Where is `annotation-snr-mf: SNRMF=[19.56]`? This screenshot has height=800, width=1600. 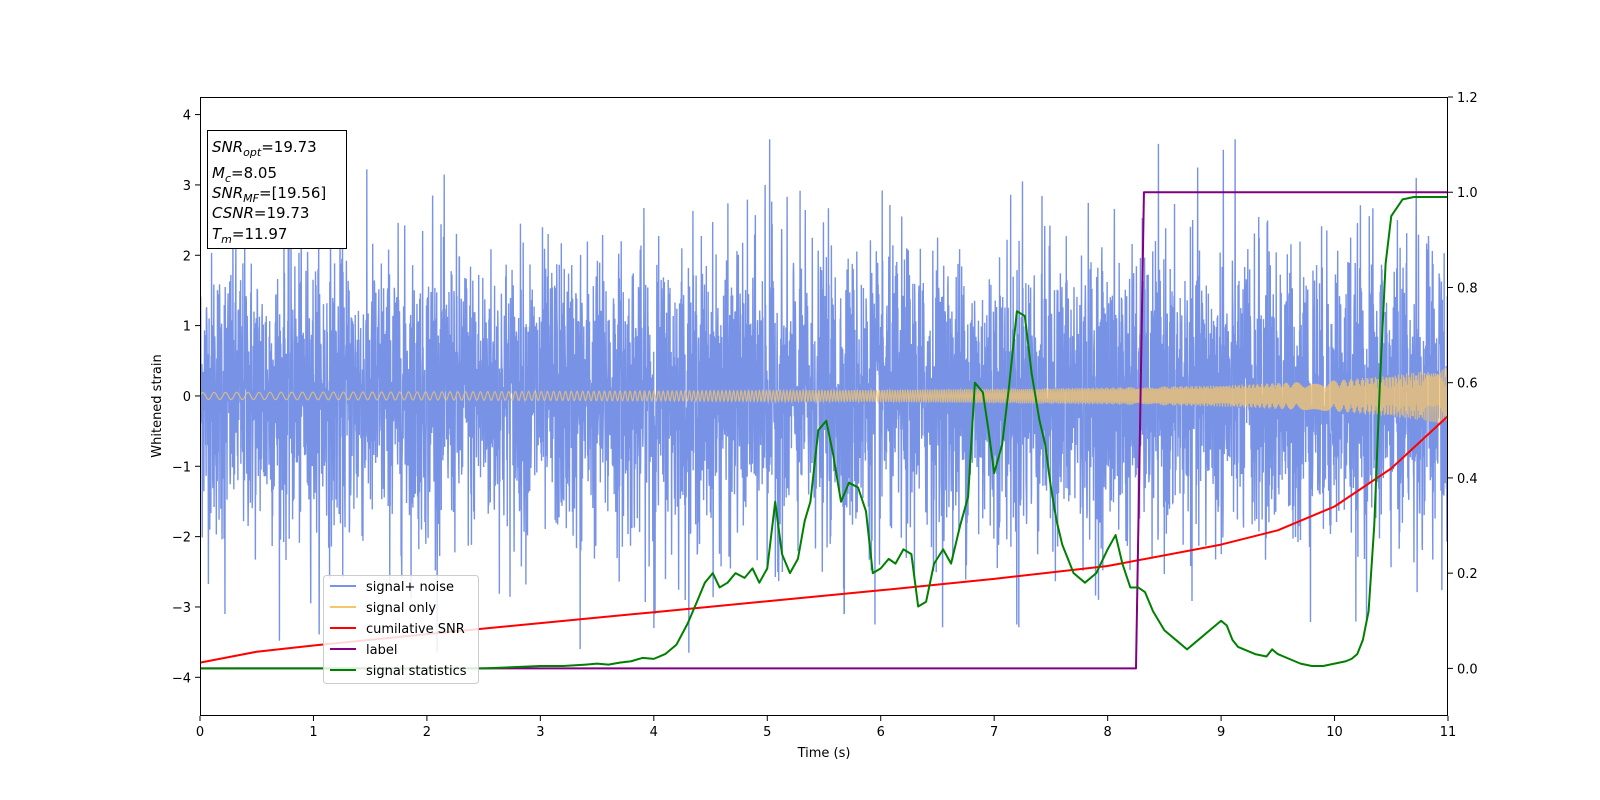 annotation-snr-mf: SNRMF=[19.56] is located at coordinates (269, 194).